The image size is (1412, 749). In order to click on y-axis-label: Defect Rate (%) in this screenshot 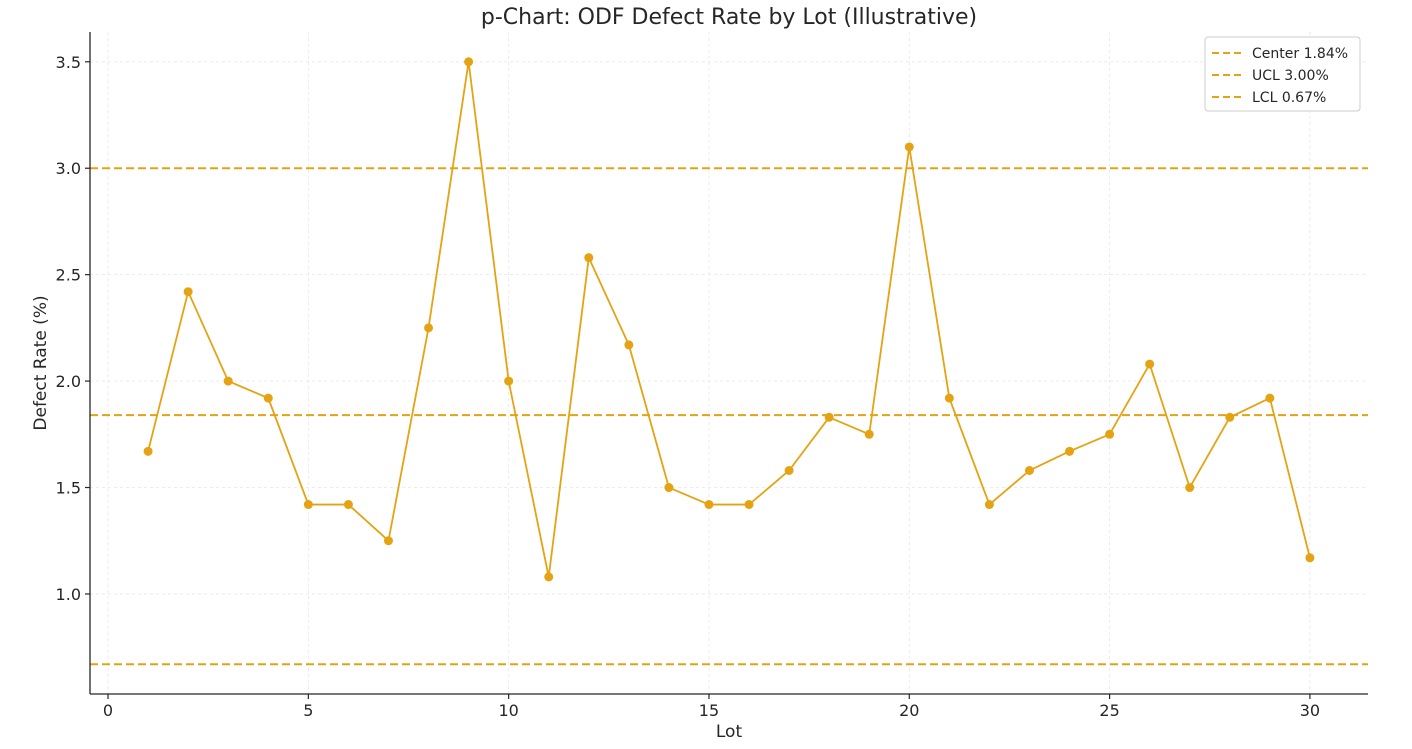, I will do `click(41, 362)`.